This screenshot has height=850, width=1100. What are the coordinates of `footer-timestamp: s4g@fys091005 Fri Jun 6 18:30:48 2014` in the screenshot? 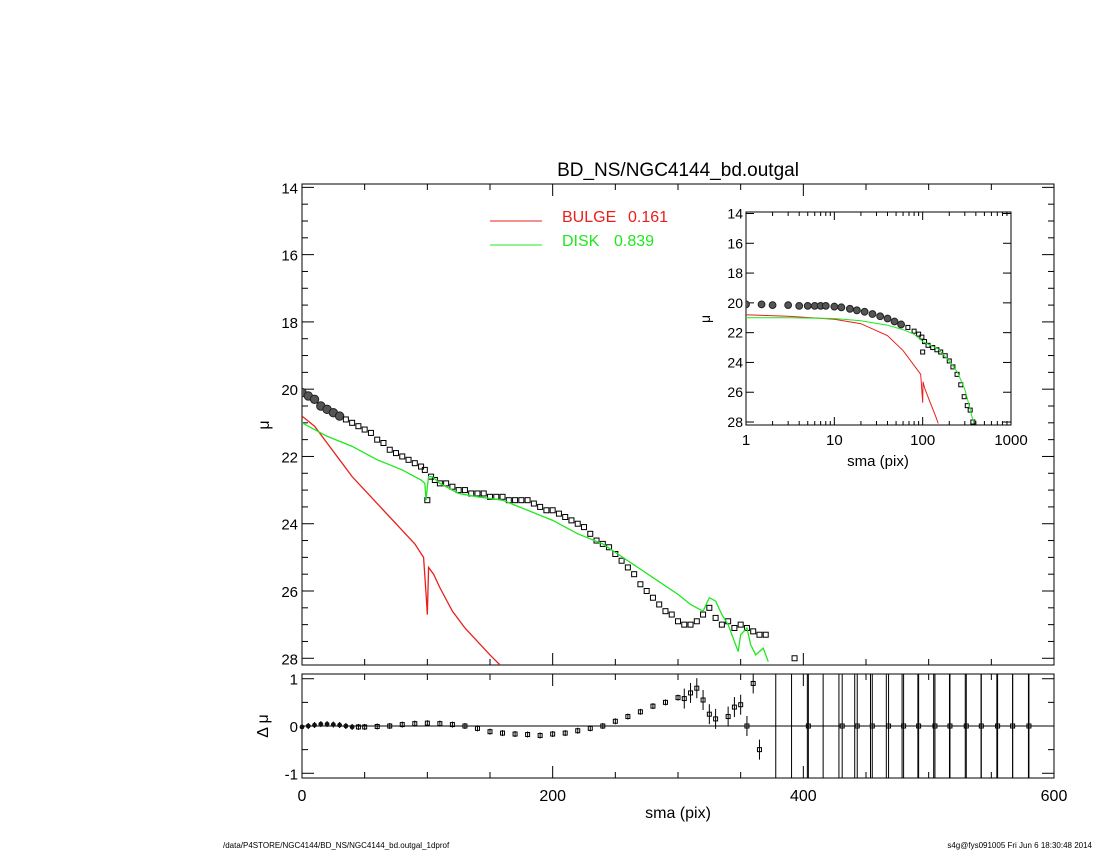 It's located at (1019, 845).